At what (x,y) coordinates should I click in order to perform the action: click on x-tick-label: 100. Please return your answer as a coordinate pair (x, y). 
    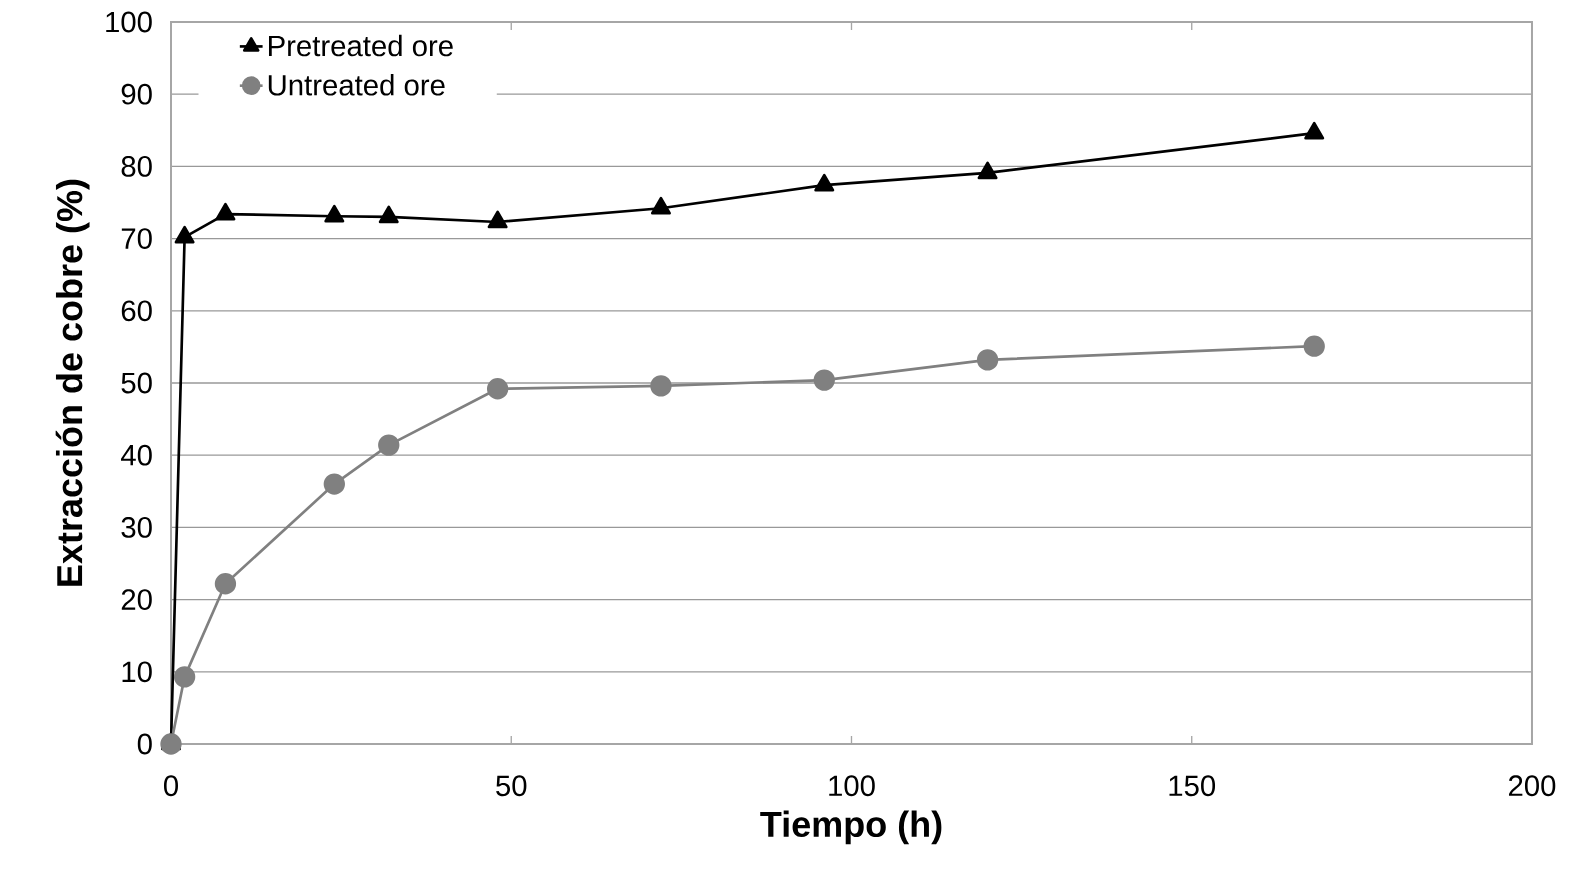
    Looking at the image, I should click on (852, 786).